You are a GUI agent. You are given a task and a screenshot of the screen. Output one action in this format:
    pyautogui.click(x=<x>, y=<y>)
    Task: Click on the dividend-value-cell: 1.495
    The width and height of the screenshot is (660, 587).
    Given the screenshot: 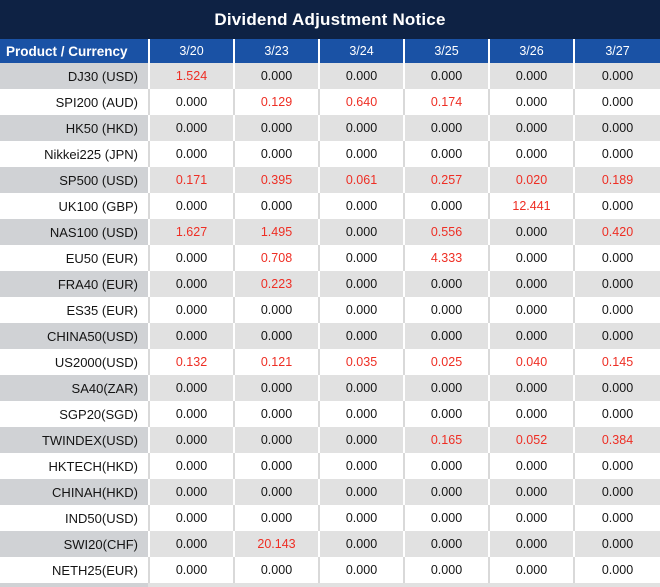 What is the action you would take?
    pyautogui.click(x=275, y=232)
    